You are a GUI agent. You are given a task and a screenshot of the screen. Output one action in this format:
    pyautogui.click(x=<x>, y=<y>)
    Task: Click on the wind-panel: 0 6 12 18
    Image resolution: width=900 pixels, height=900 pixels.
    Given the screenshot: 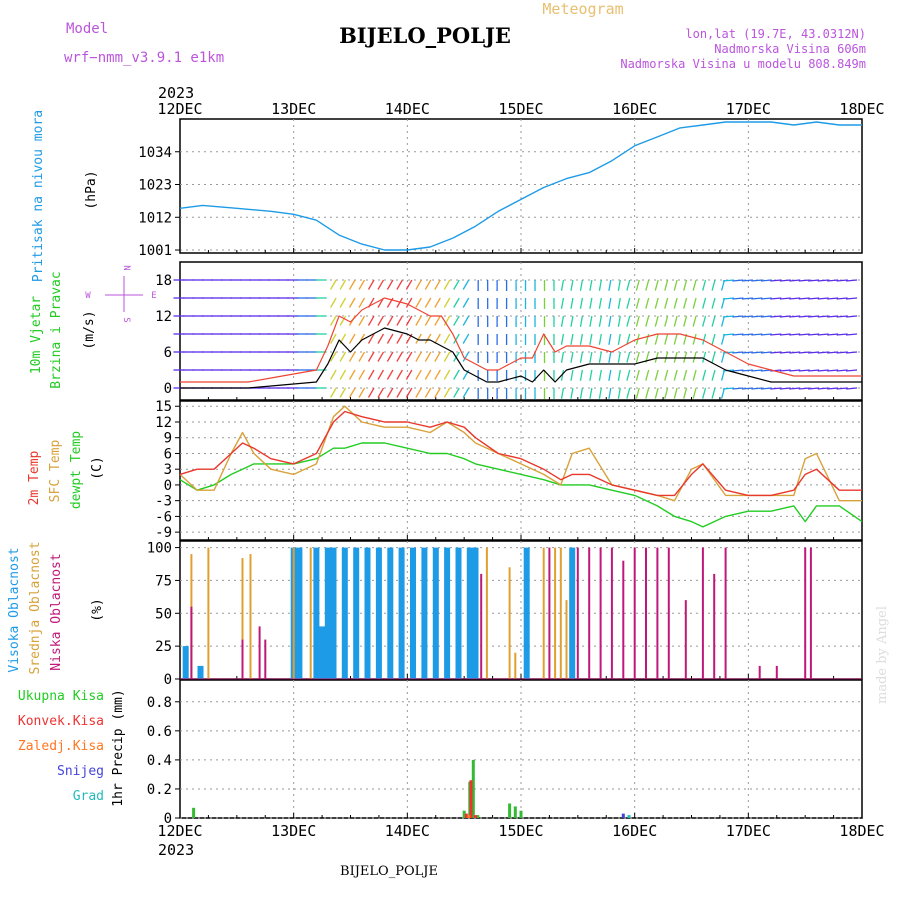 What is the action you would take?
    pyautogui.click(x=509, y=331)
    